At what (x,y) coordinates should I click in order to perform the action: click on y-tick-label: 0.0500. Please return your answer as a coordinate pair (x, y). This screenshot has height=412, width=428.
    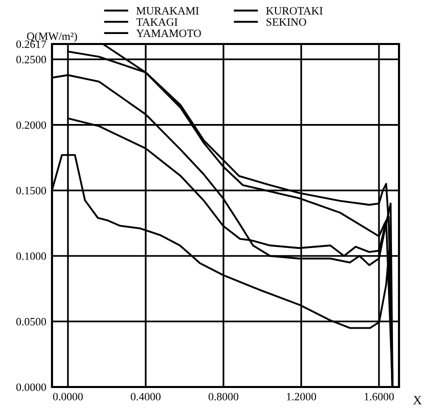
    Looking at the image, I should click on (31, 322).